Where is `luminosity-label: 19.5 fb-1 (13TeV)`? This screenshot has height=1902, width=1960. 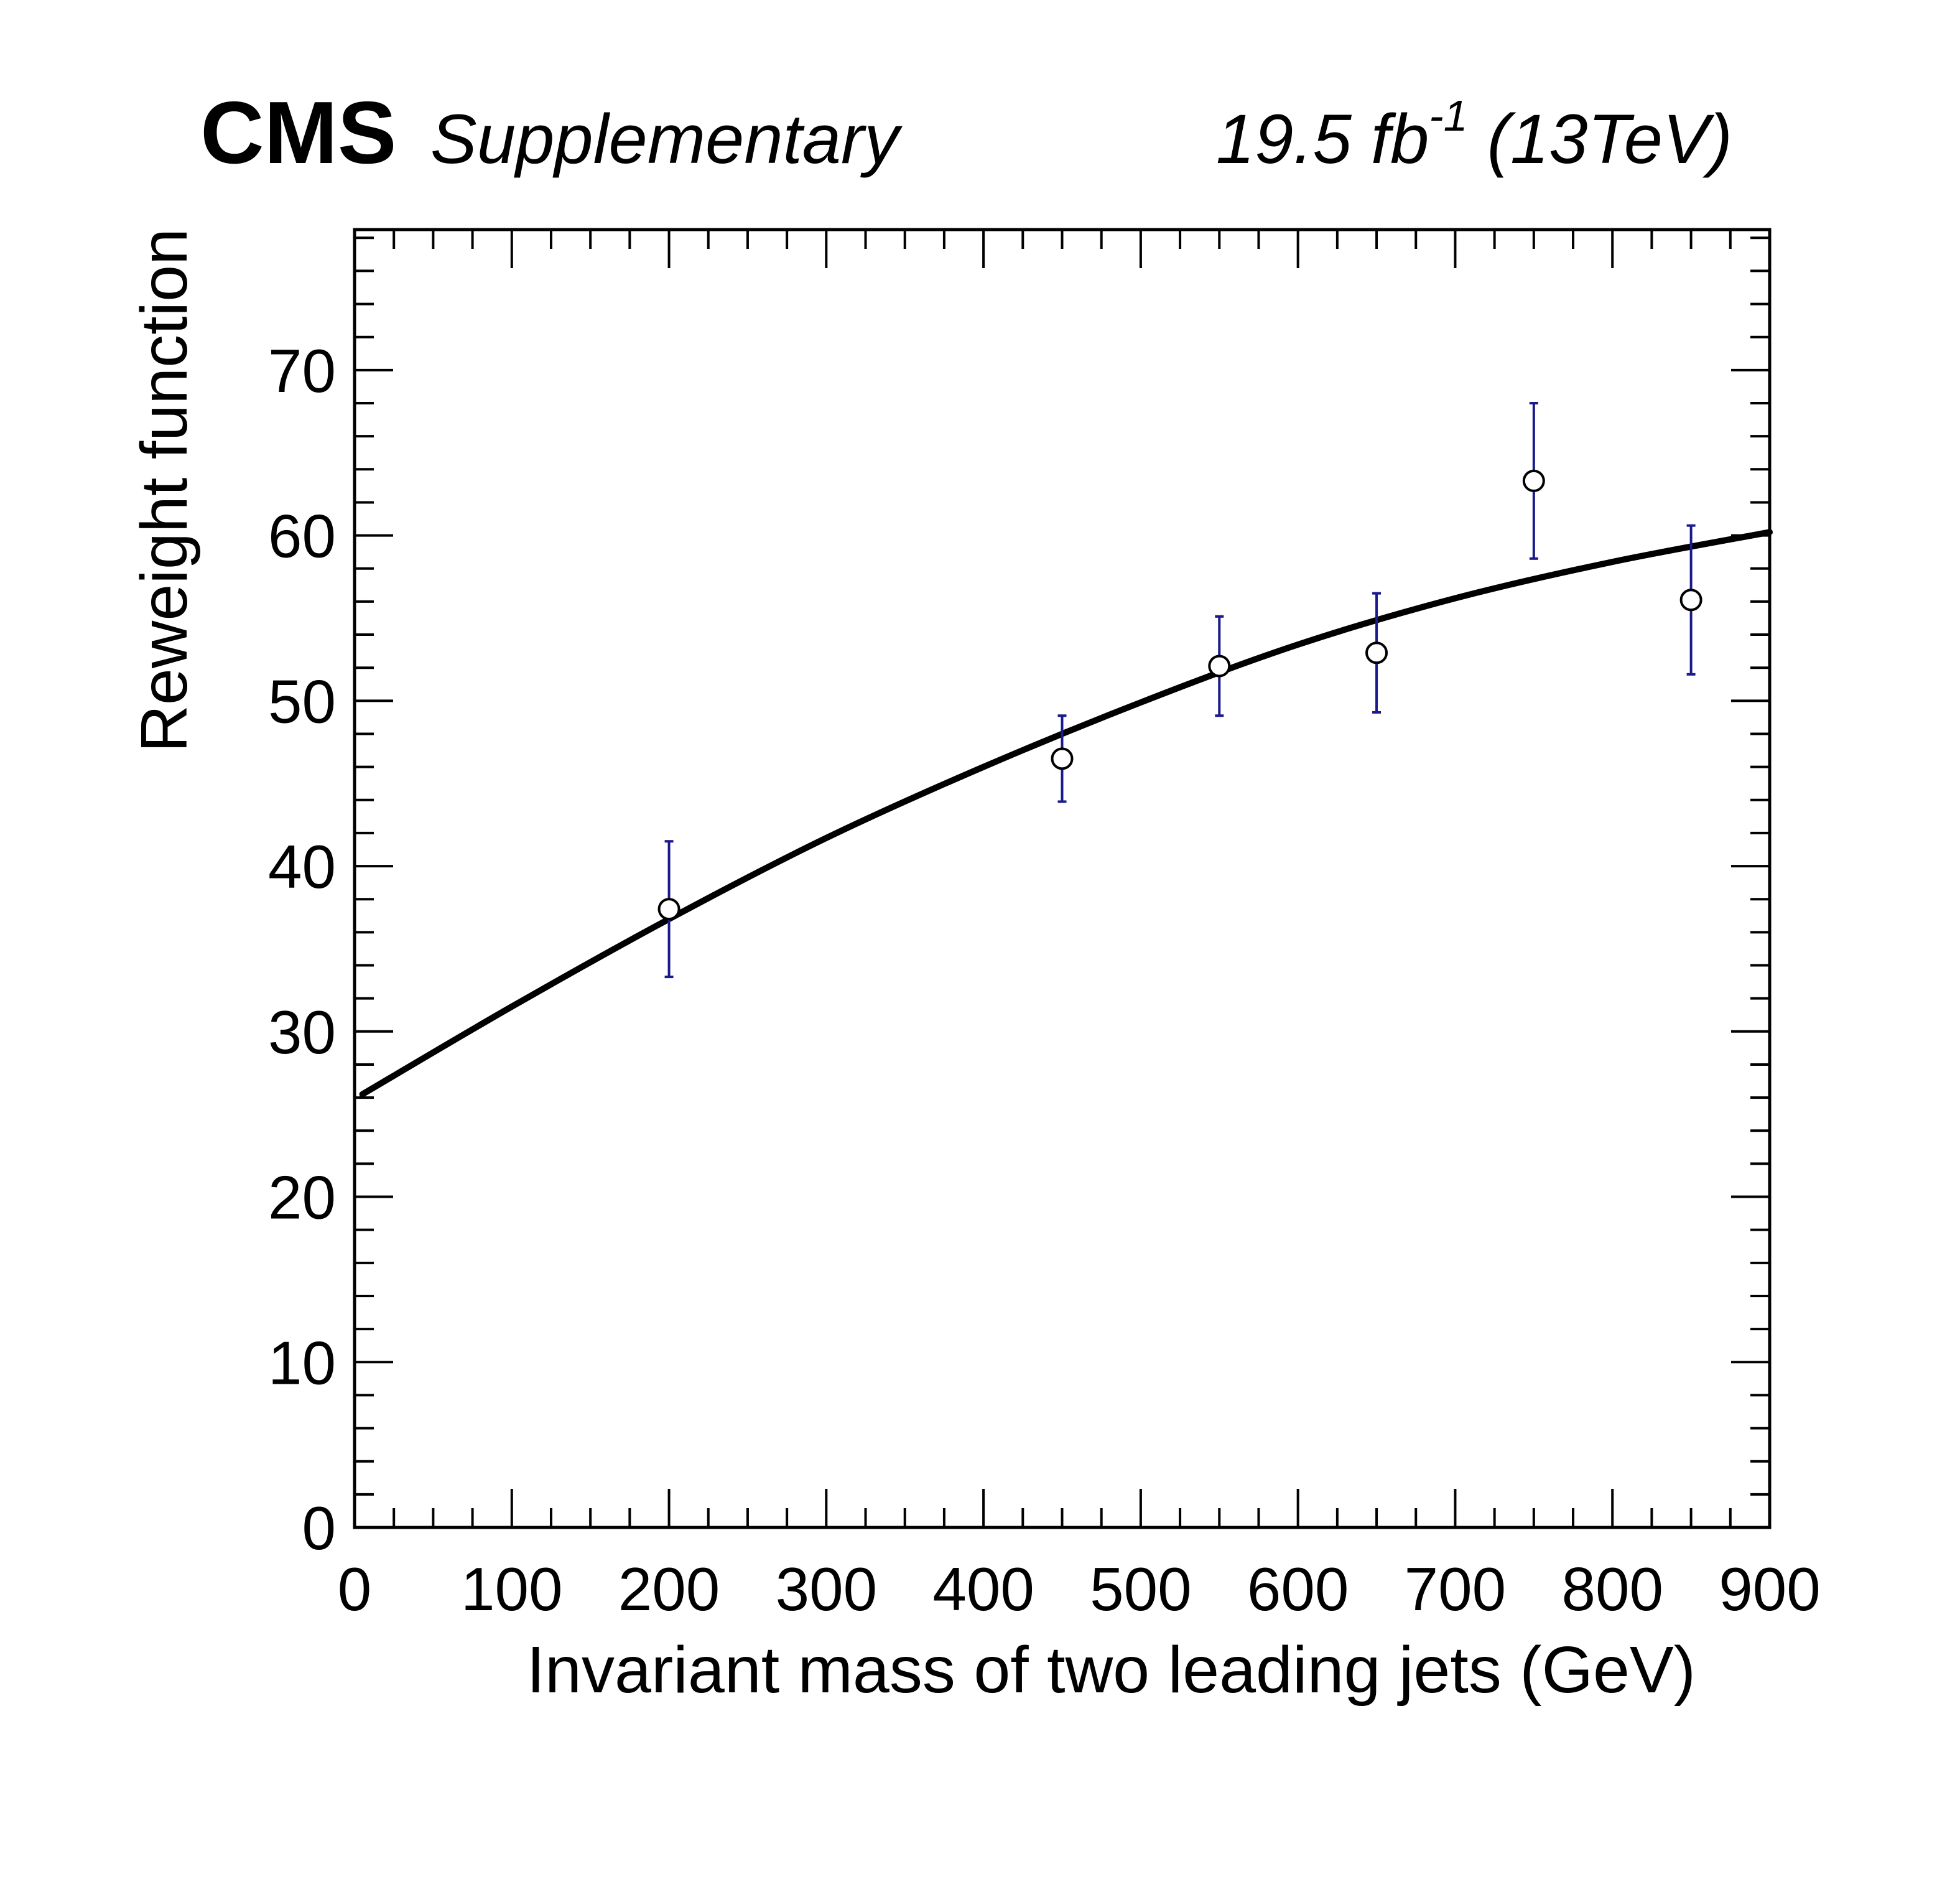
luminosity-label: 19.5 fb-1 (13TeV) is located at coordinates (1474, 134).